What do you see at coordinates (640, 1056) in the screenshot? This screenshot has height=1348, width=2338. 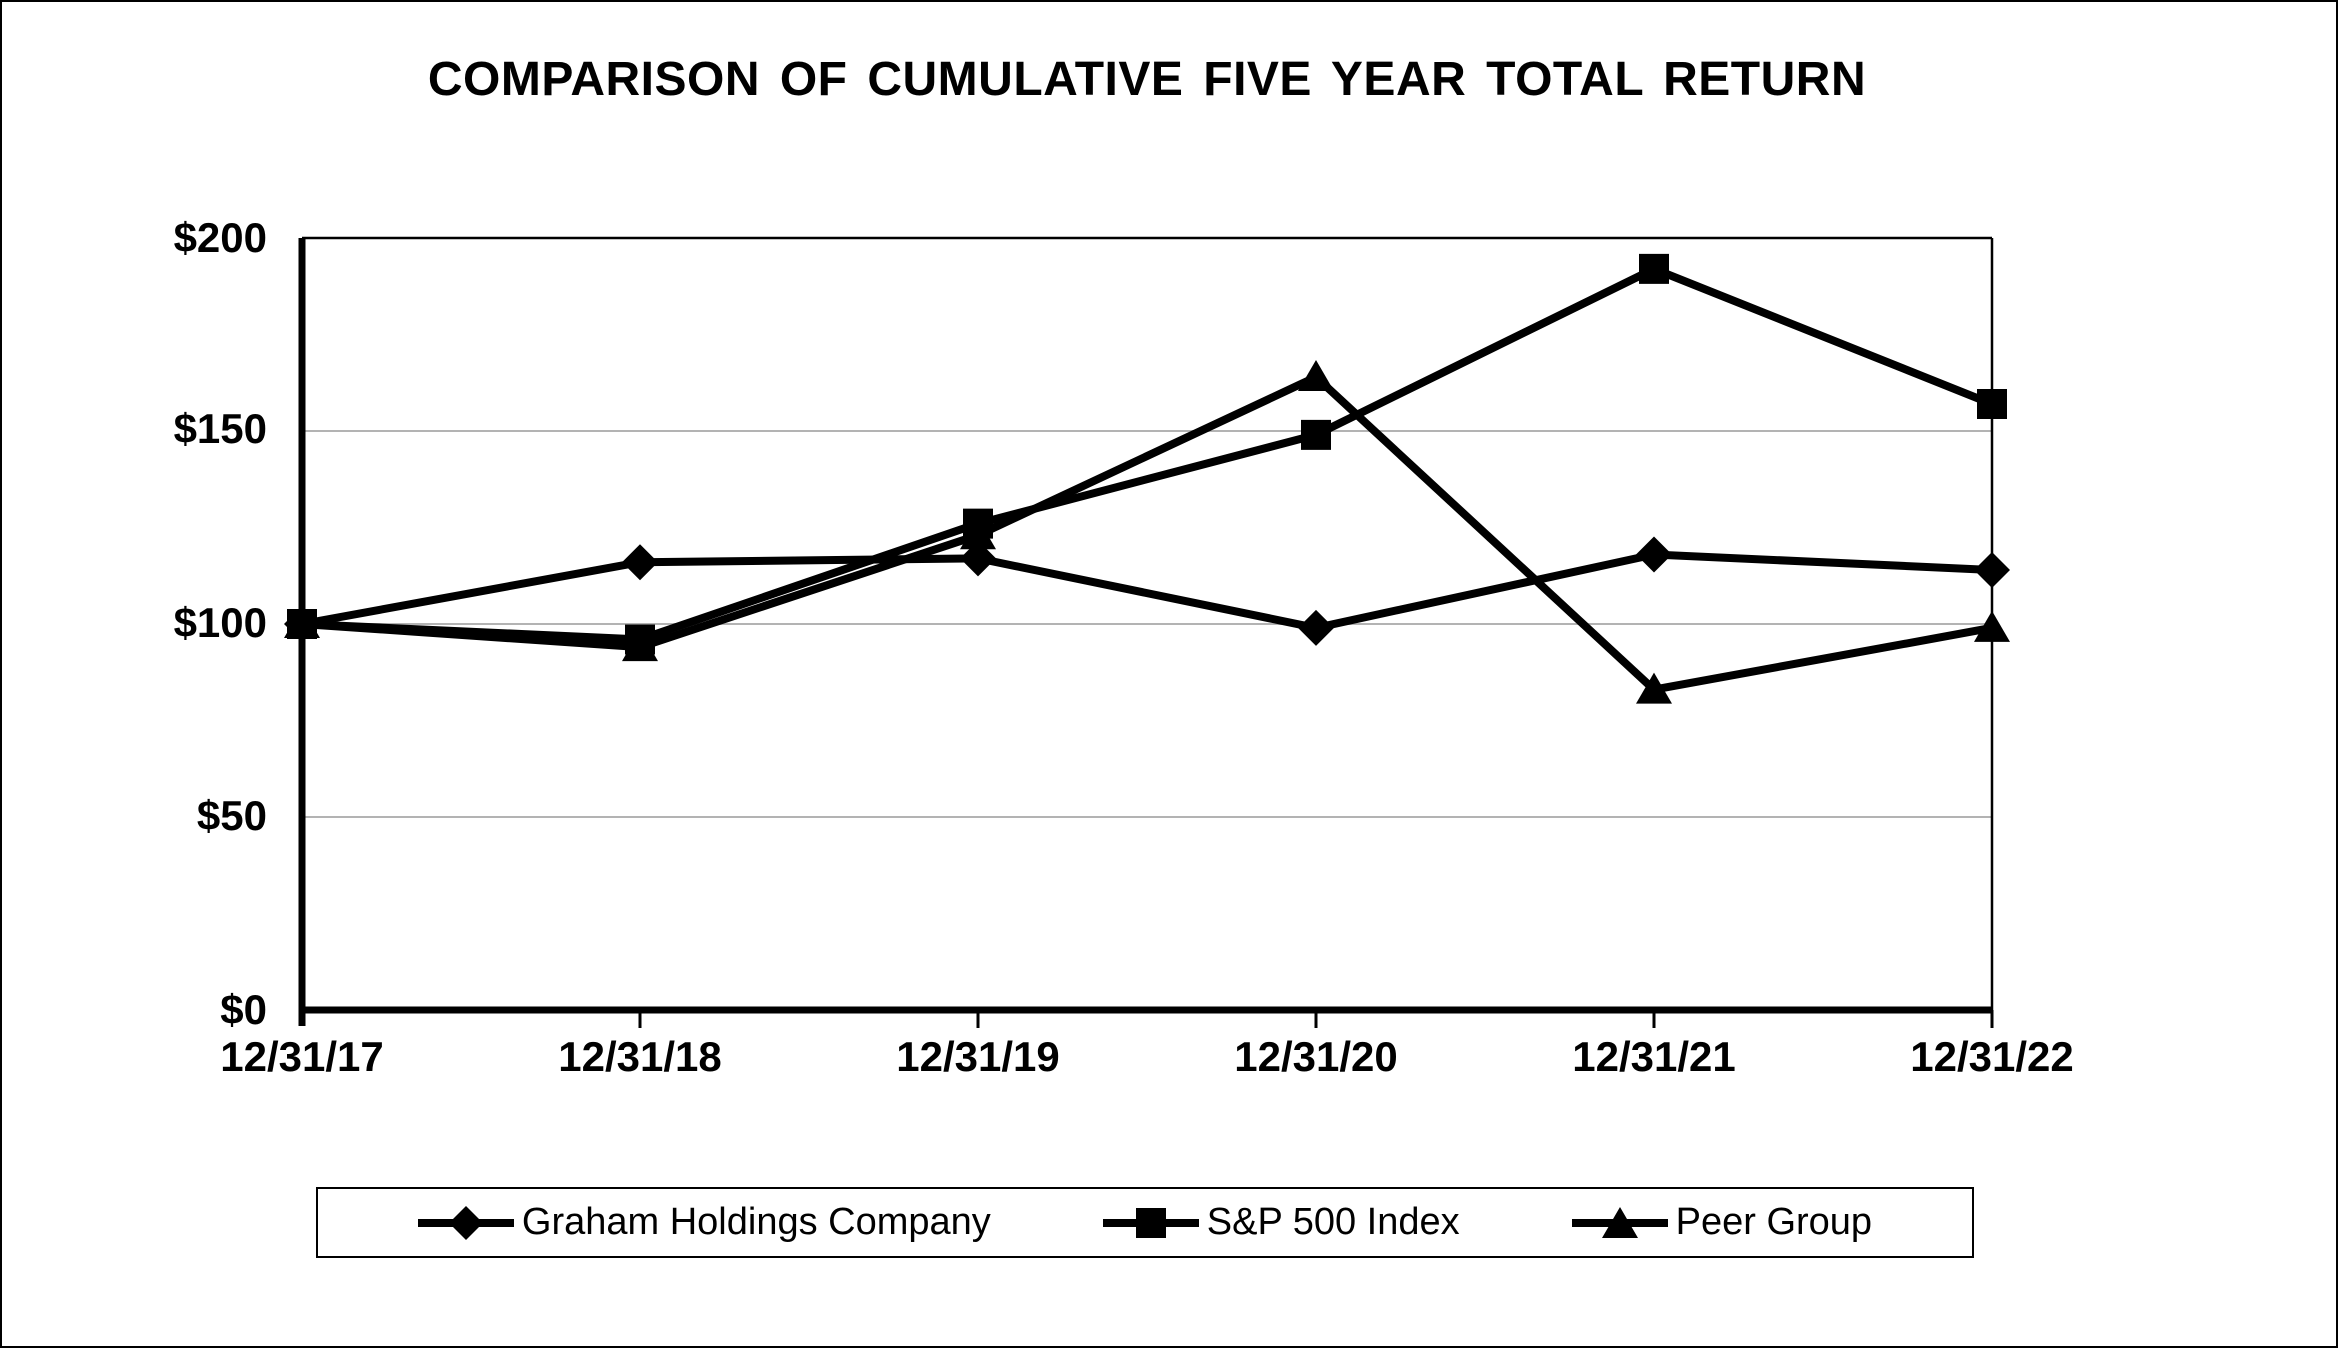 I see `x-tick-label: 12/31/18` at bounding box center [640, 1056].